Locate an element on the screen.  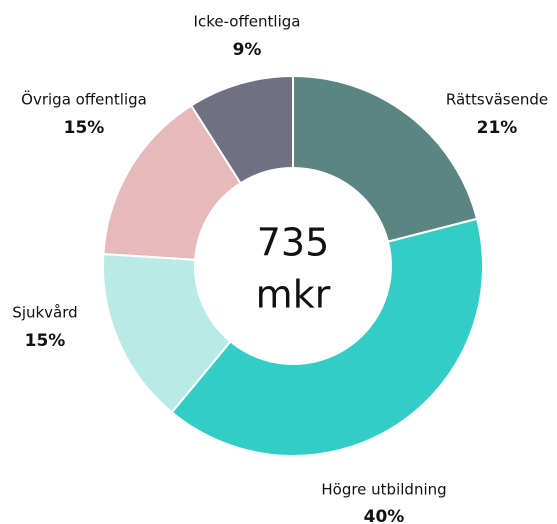
slice-label: Sjukvård is located at coordinates (44, 313).